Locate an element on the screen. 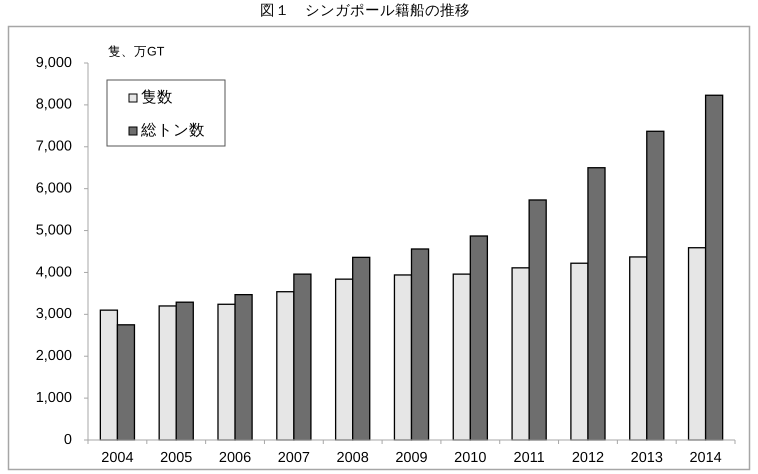 This screenshot has height=474, width=758. y-tick-label: 1,000 is located at coordinates (54, 398).